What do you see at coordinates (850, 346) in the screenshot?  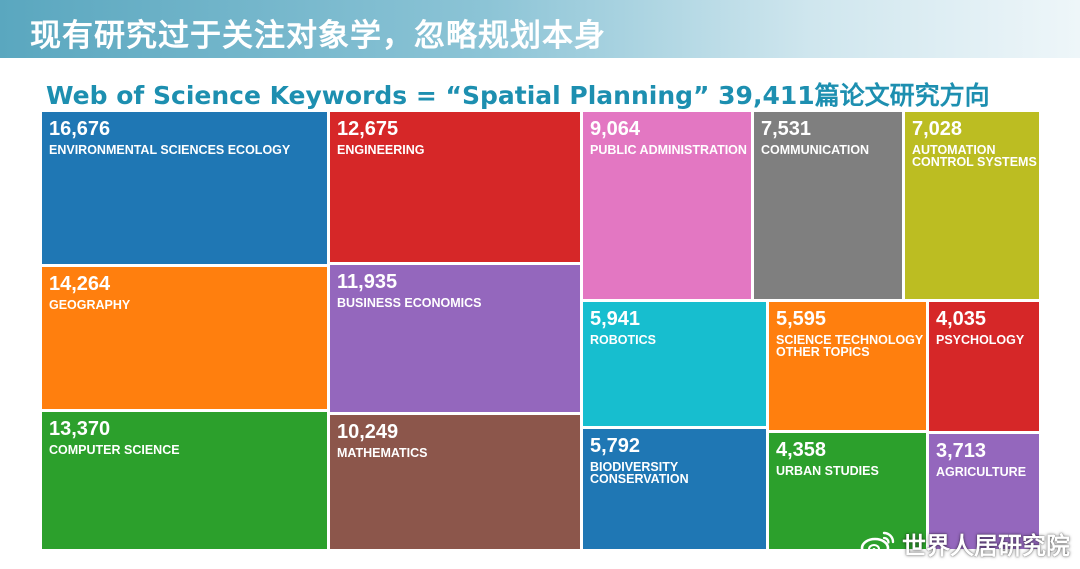 I see `tile-label: SCIENCE TECHNOLOGY OTHER TOPICS` at bounding box center [850, 346].